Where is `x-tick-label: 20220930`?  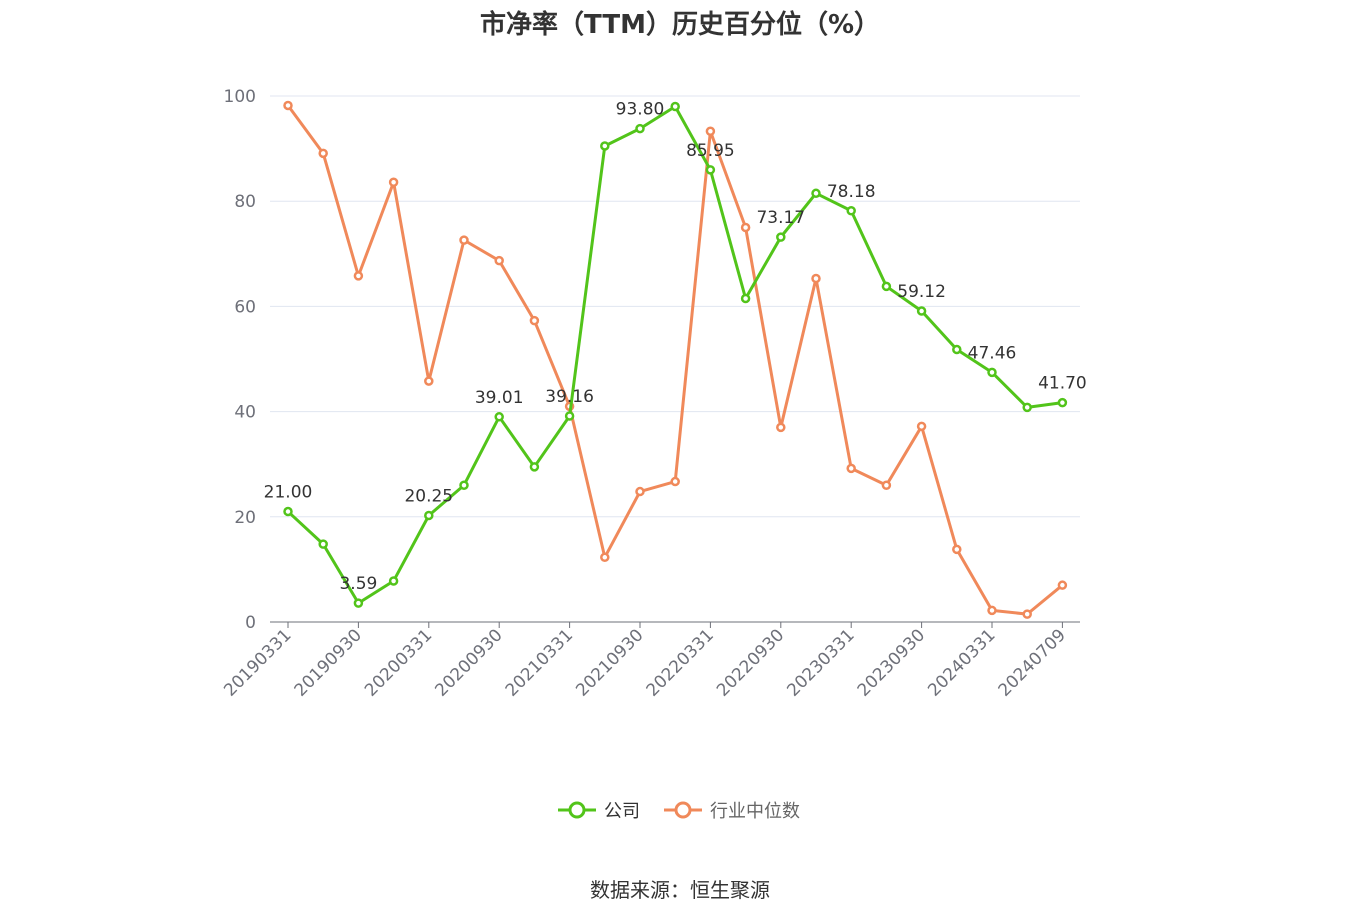
x-tick-label: 20220930 is located at coordinates (750, 662).